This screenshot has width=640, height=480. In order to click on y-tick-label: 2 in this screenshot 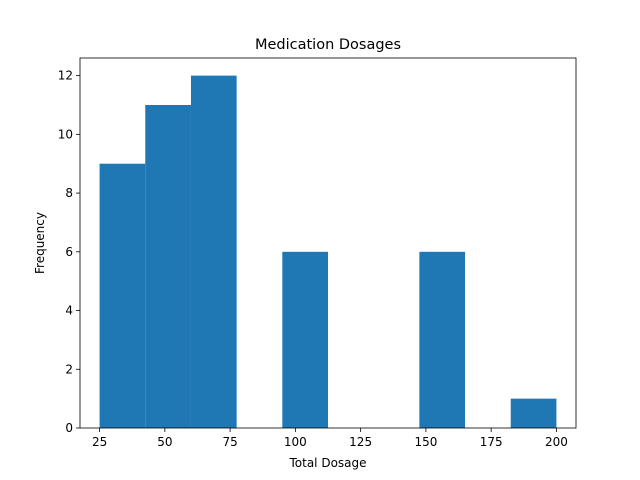, I will do `click(69, 369)`.